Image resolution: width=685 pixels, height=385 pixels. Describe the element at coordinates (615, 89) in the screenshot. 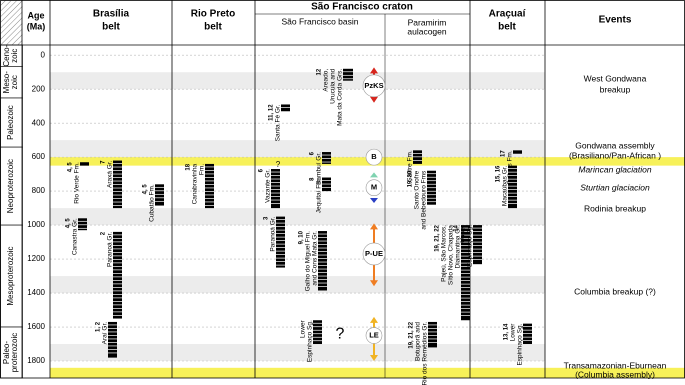

I see `event-label: breakup` at that location.